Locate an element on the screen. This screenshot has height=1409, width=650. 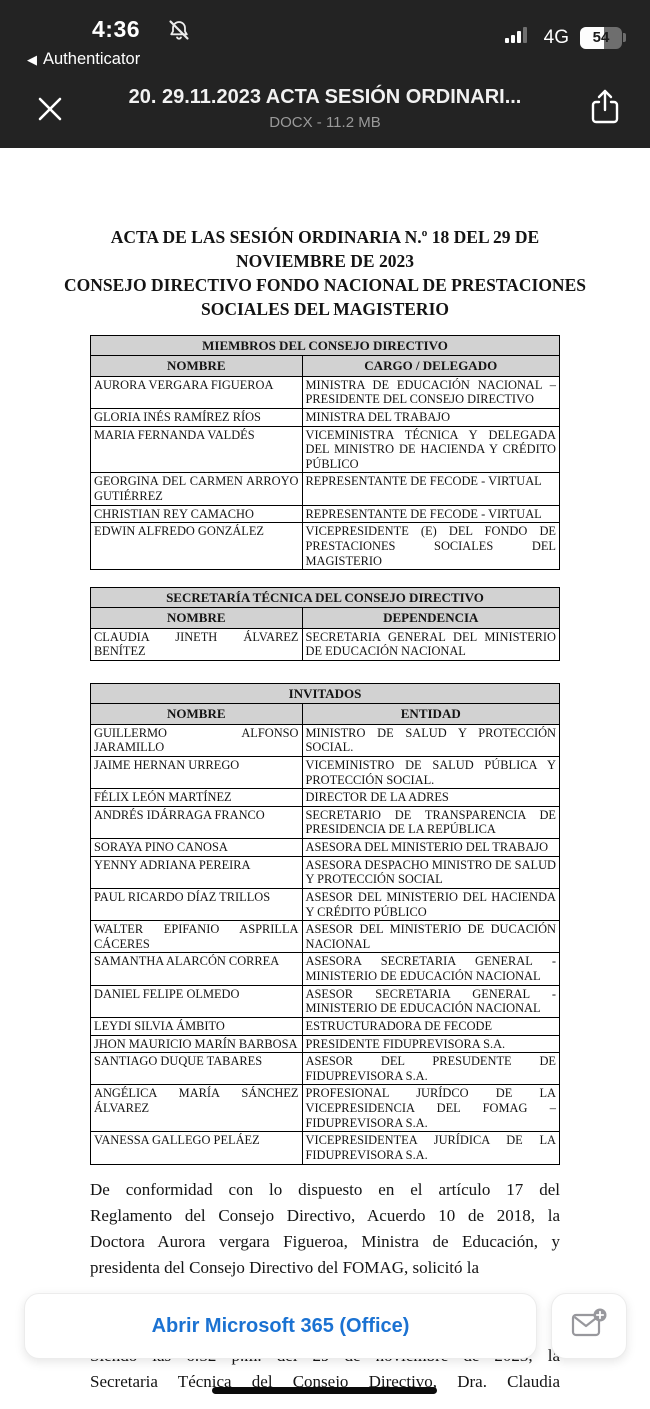
network-type-label: 4G is located at coordinates (556, 37).